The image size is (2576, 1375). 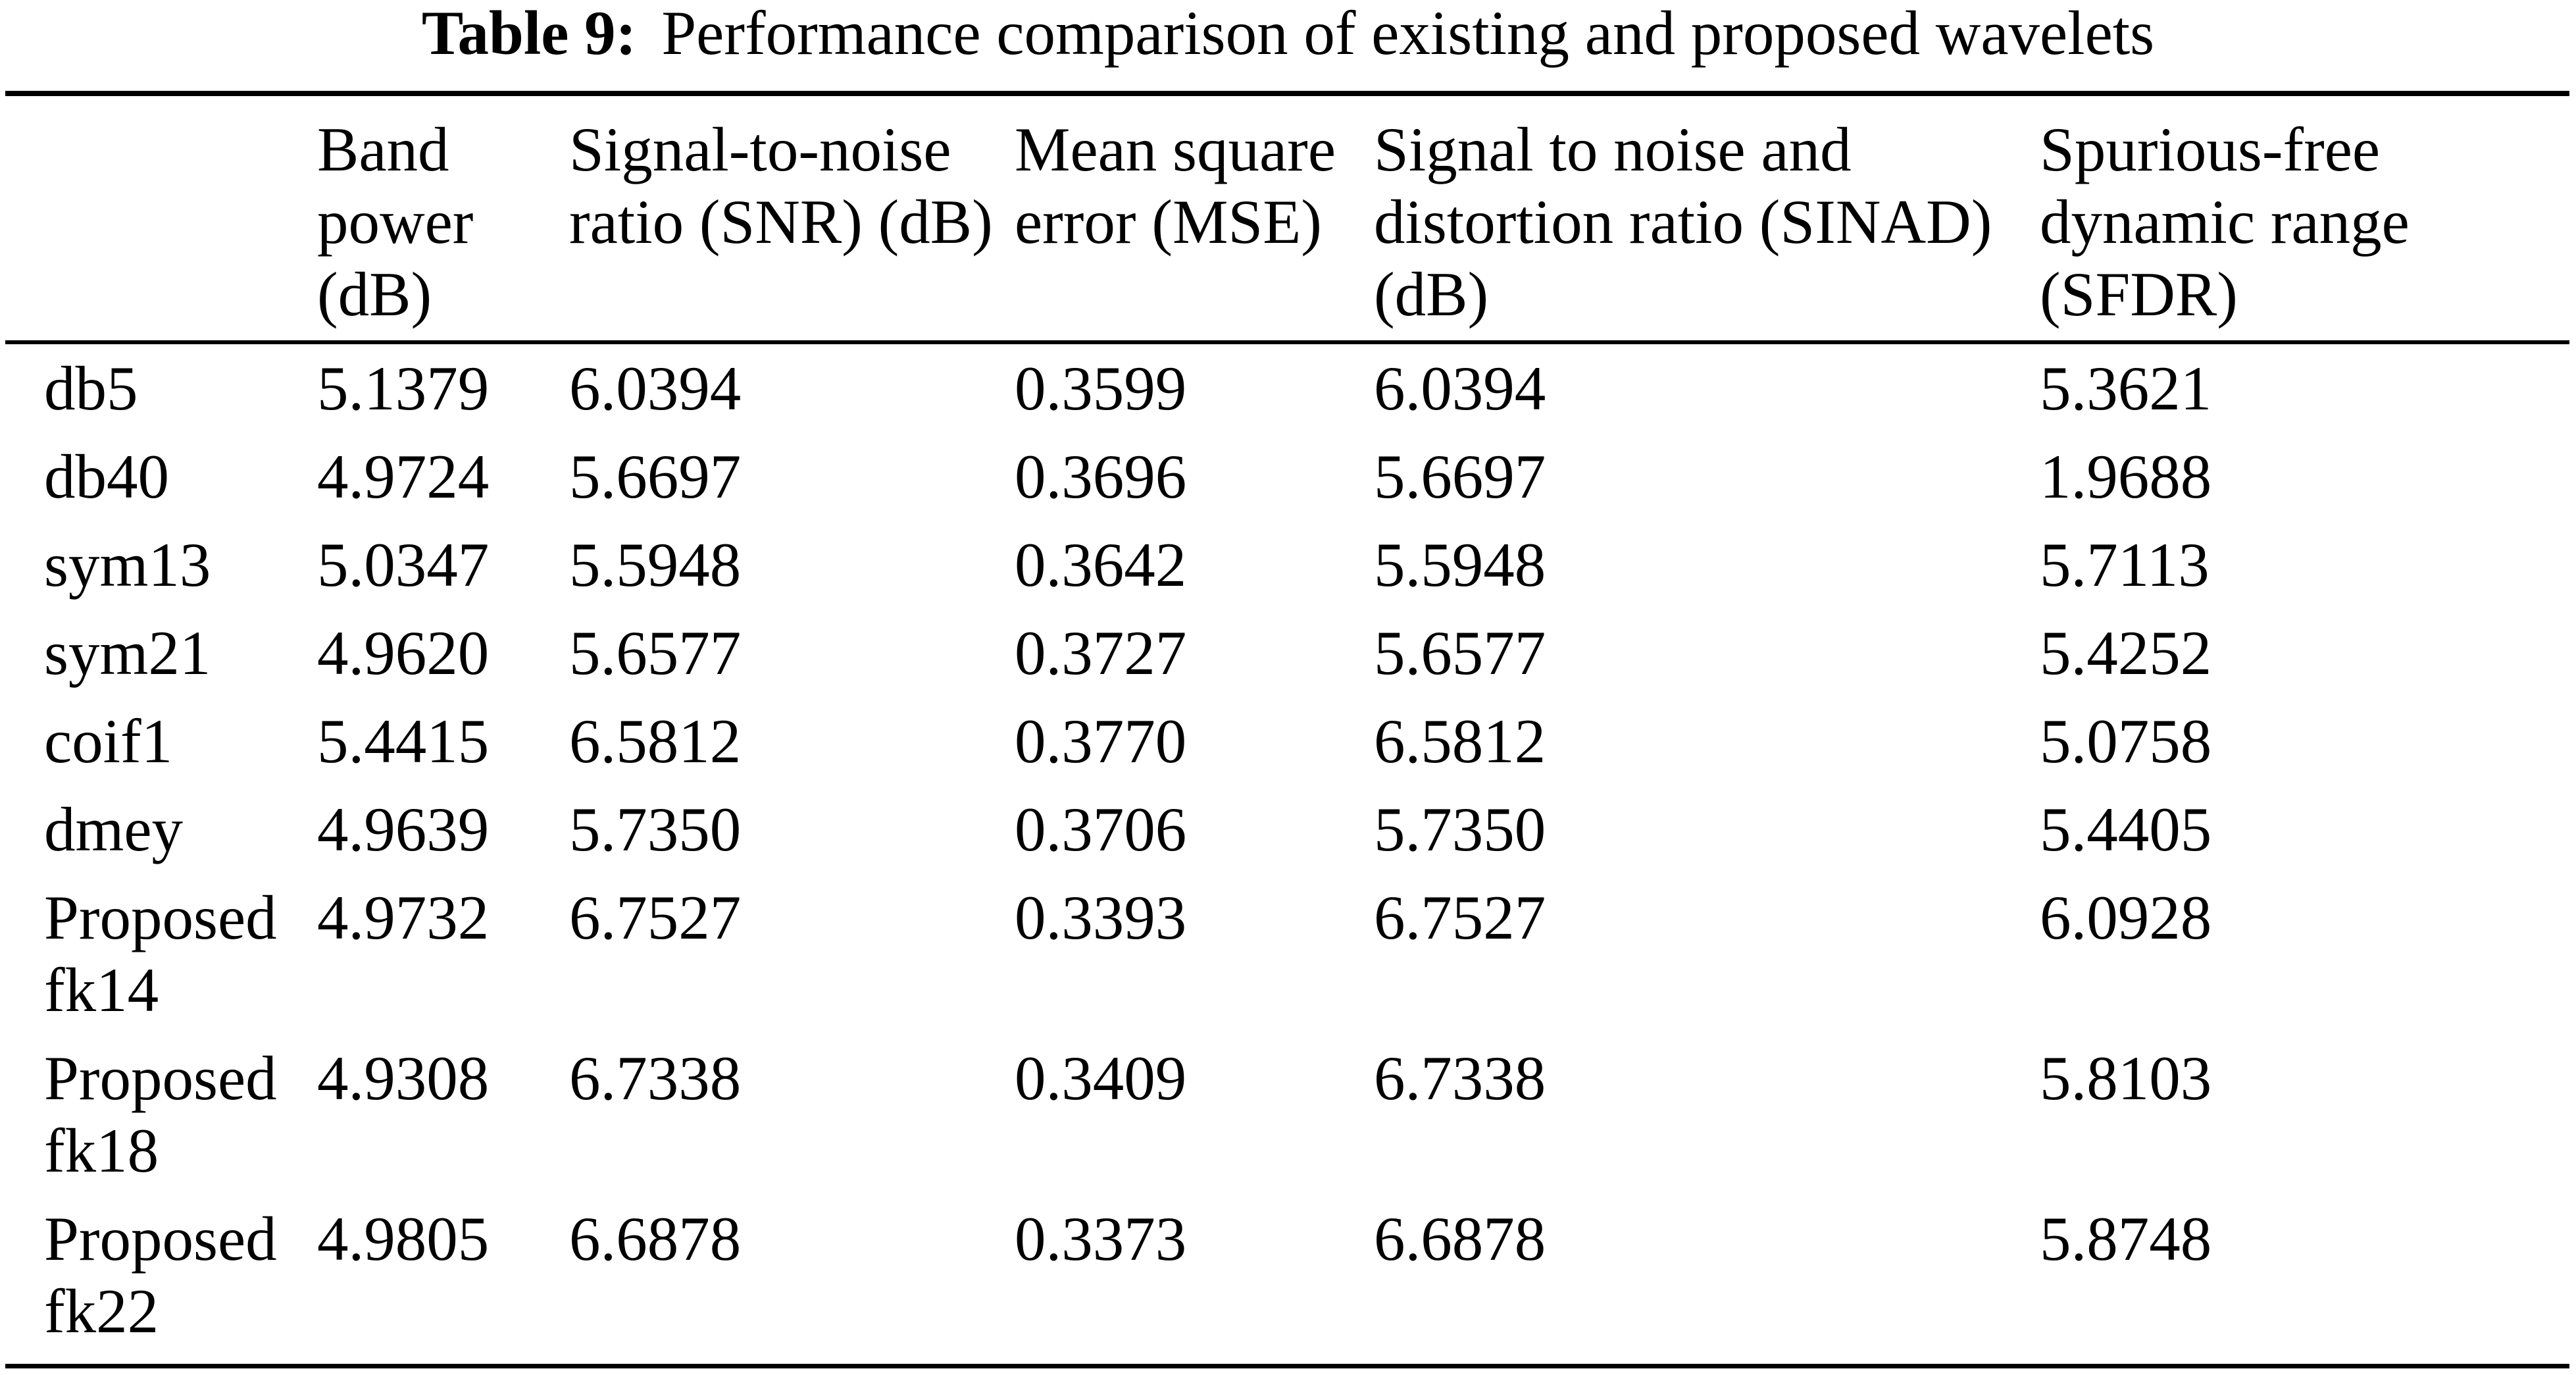 What do you see at coordinates (1101, 476) in the screenshot?
I see `value-cell: 0.3696` at bounding box center [1101, 476].